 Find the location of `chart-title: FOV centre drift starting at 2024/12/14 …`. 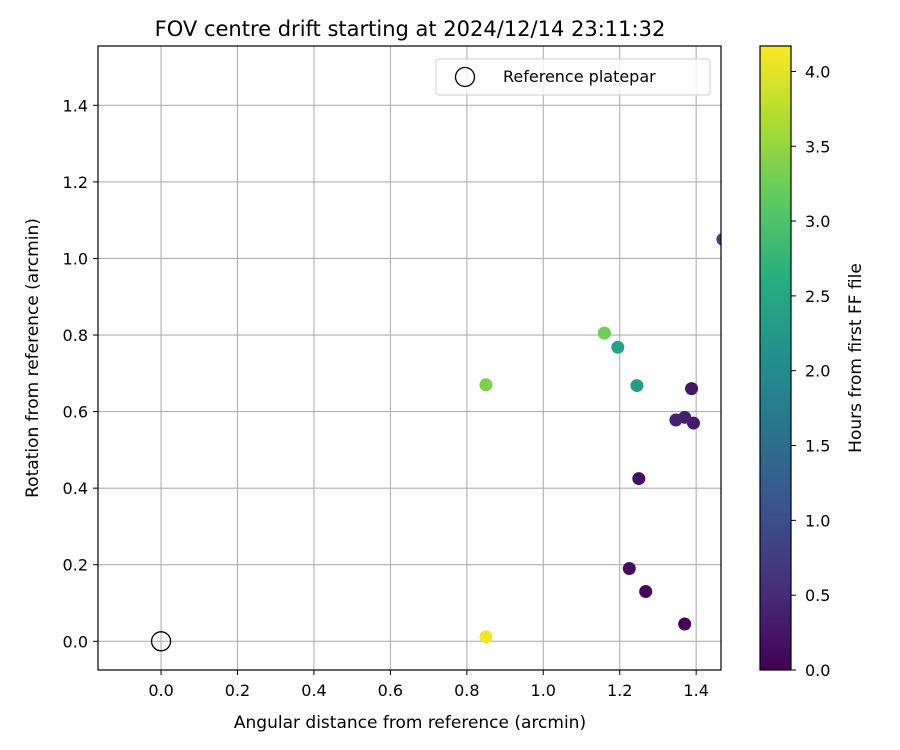

chart-title: FOV centre drift starting at 2024/12/14 … is located at coordinates (410, 29).